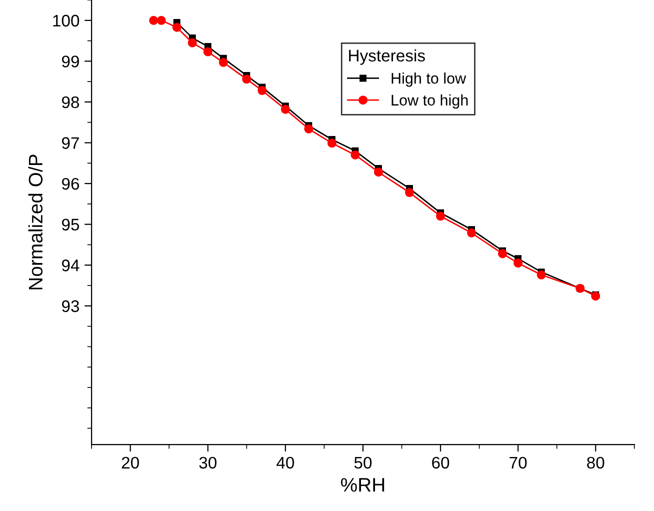 The width and height of the screenshot is (654, 511). Describe the element at coordinates (363, 462) in the screenshot. I see `x-tick-label: 50` at that location.